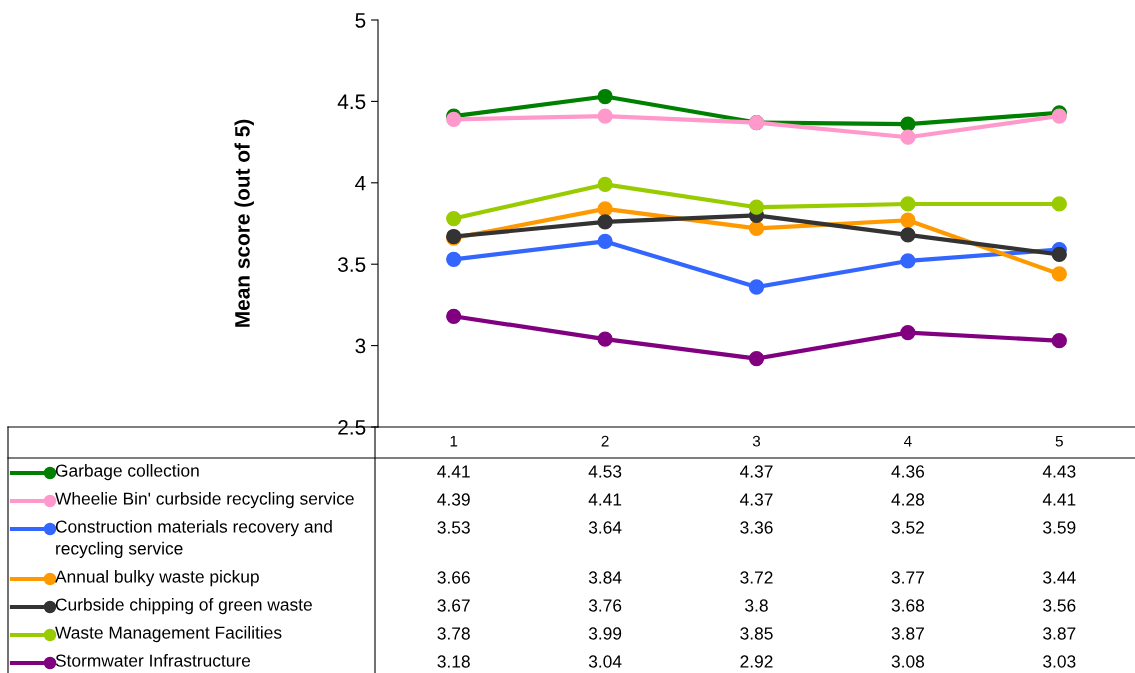 Image resolution: width=1135 pixels, height=673 pixels. Describe the element at coordinates (908, 605) in the screenshot. I see `data-label: 3.68` at that location.